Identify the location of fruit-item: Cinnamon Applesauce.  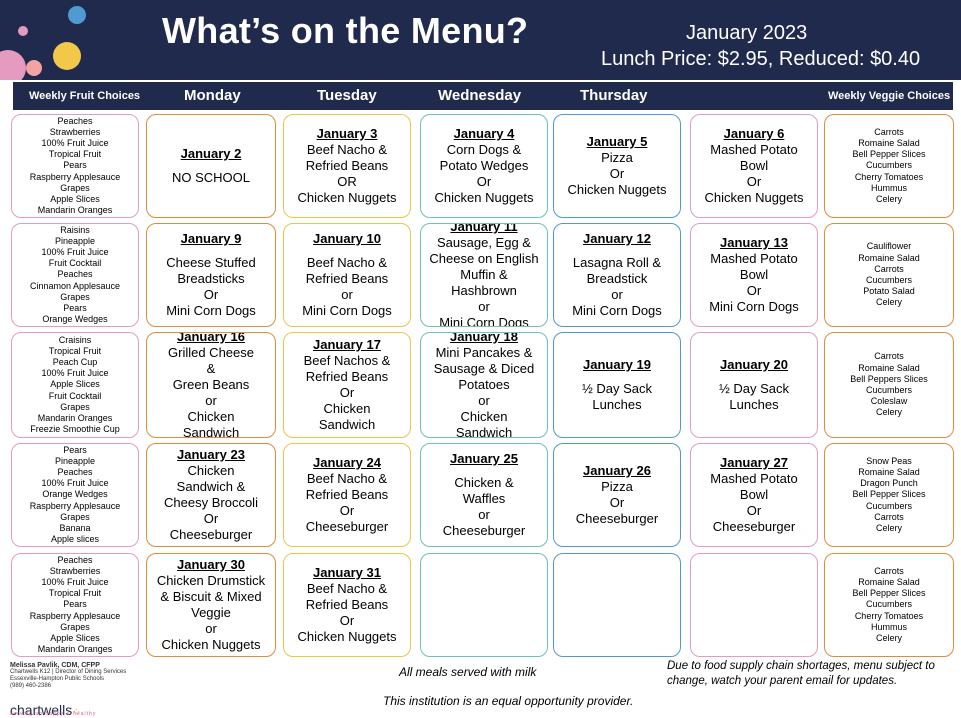
(75, 285).